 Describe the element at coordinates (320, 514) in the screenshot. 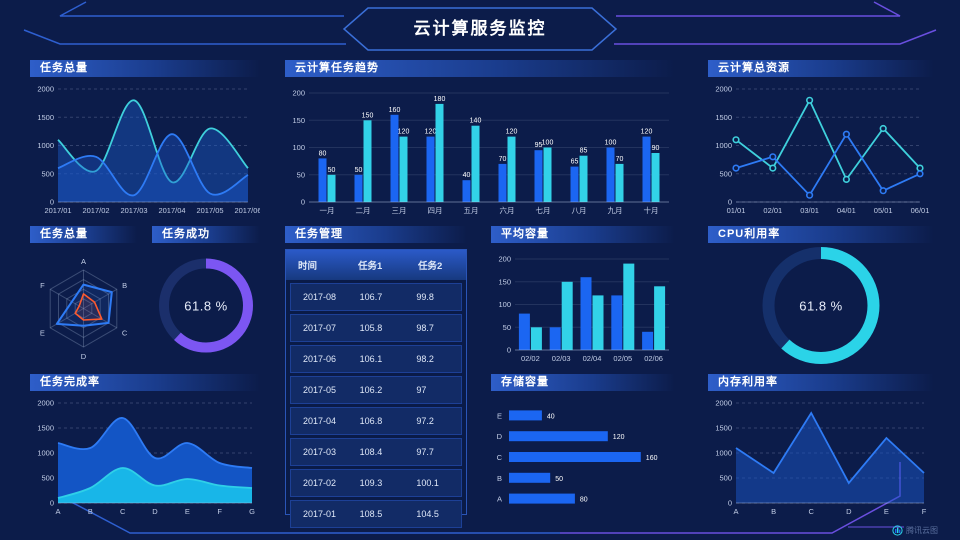

I see `table-cell: 2017-01` at that location.